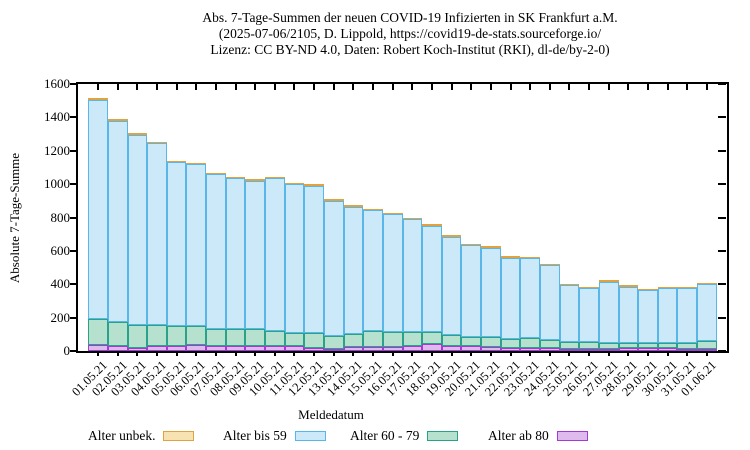 This screenshot has height=450, width=750. I want to click on y-tick-label: 1000, so click(57, 184).